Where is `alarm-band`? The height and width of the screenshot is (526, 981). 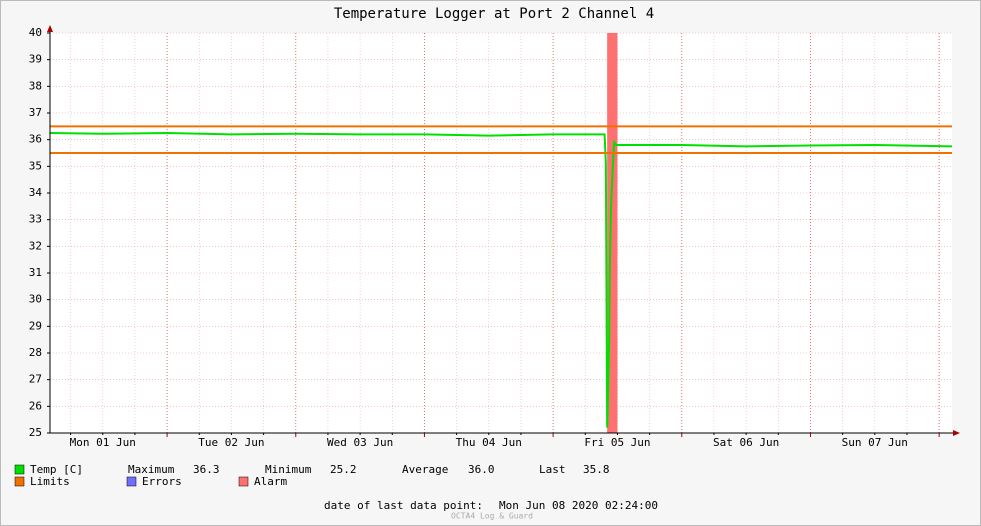
alarm-band is located at coordinates (612, 233).